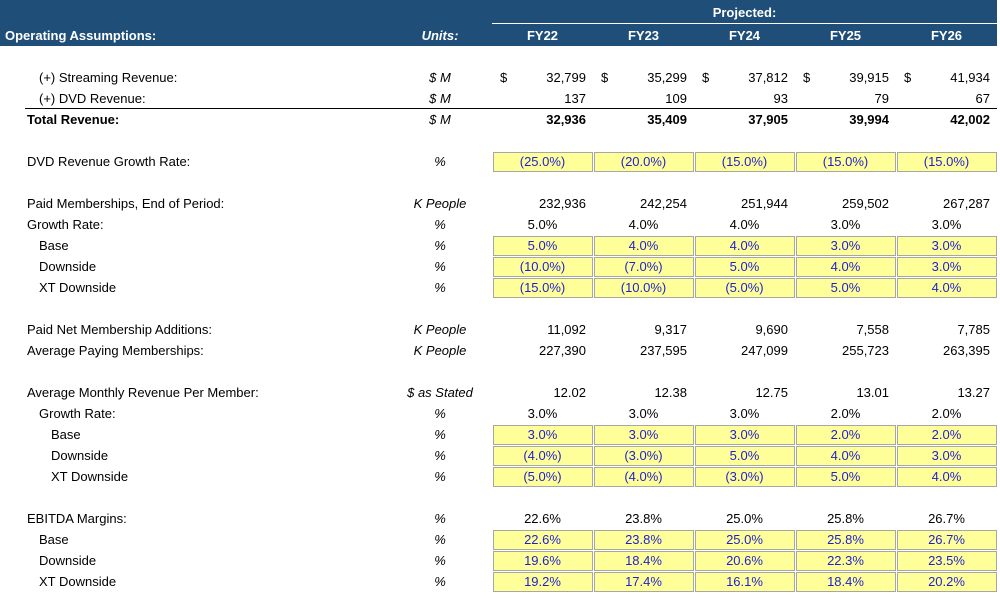 This screenshot has height=599, width=1000. What do you see at coordinates (542, 455) in the screenshot?
I see `value-cell: (4.0%)` at bounding box center [542, 455].